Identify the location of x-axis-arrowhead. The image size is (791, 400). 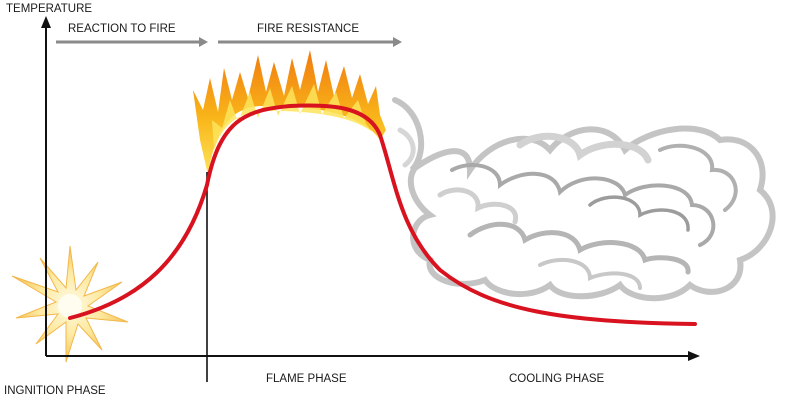
(694, 356).